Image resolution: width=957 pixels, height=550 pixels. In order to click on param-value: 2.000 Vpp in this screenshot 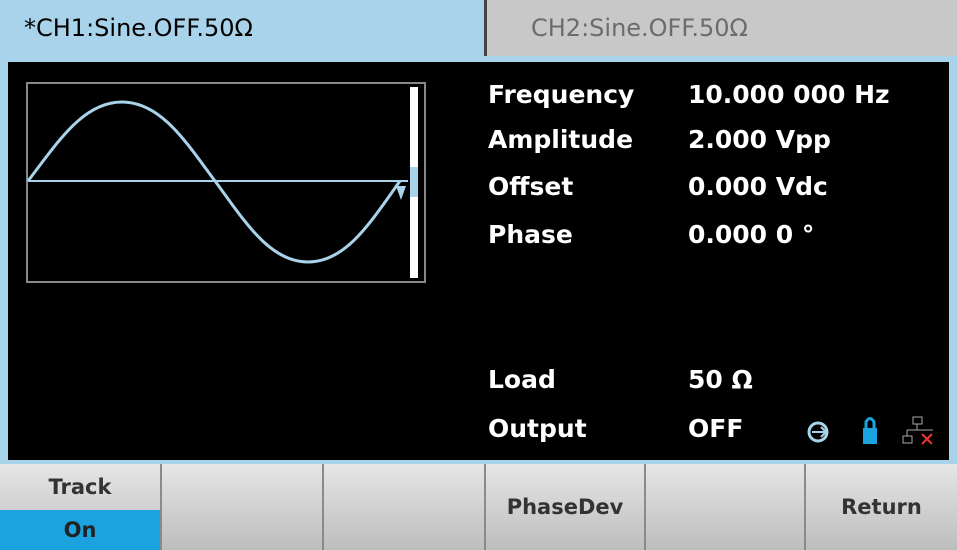, I will do `click(759, 139)`.